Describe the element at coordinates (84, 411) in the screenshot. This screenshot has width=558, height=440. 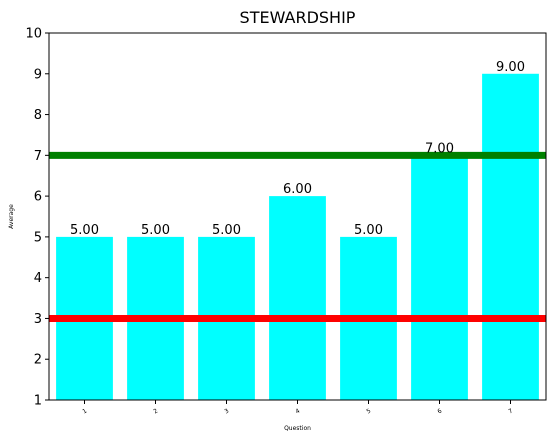
I see `x-tick-label: 1` at that location.